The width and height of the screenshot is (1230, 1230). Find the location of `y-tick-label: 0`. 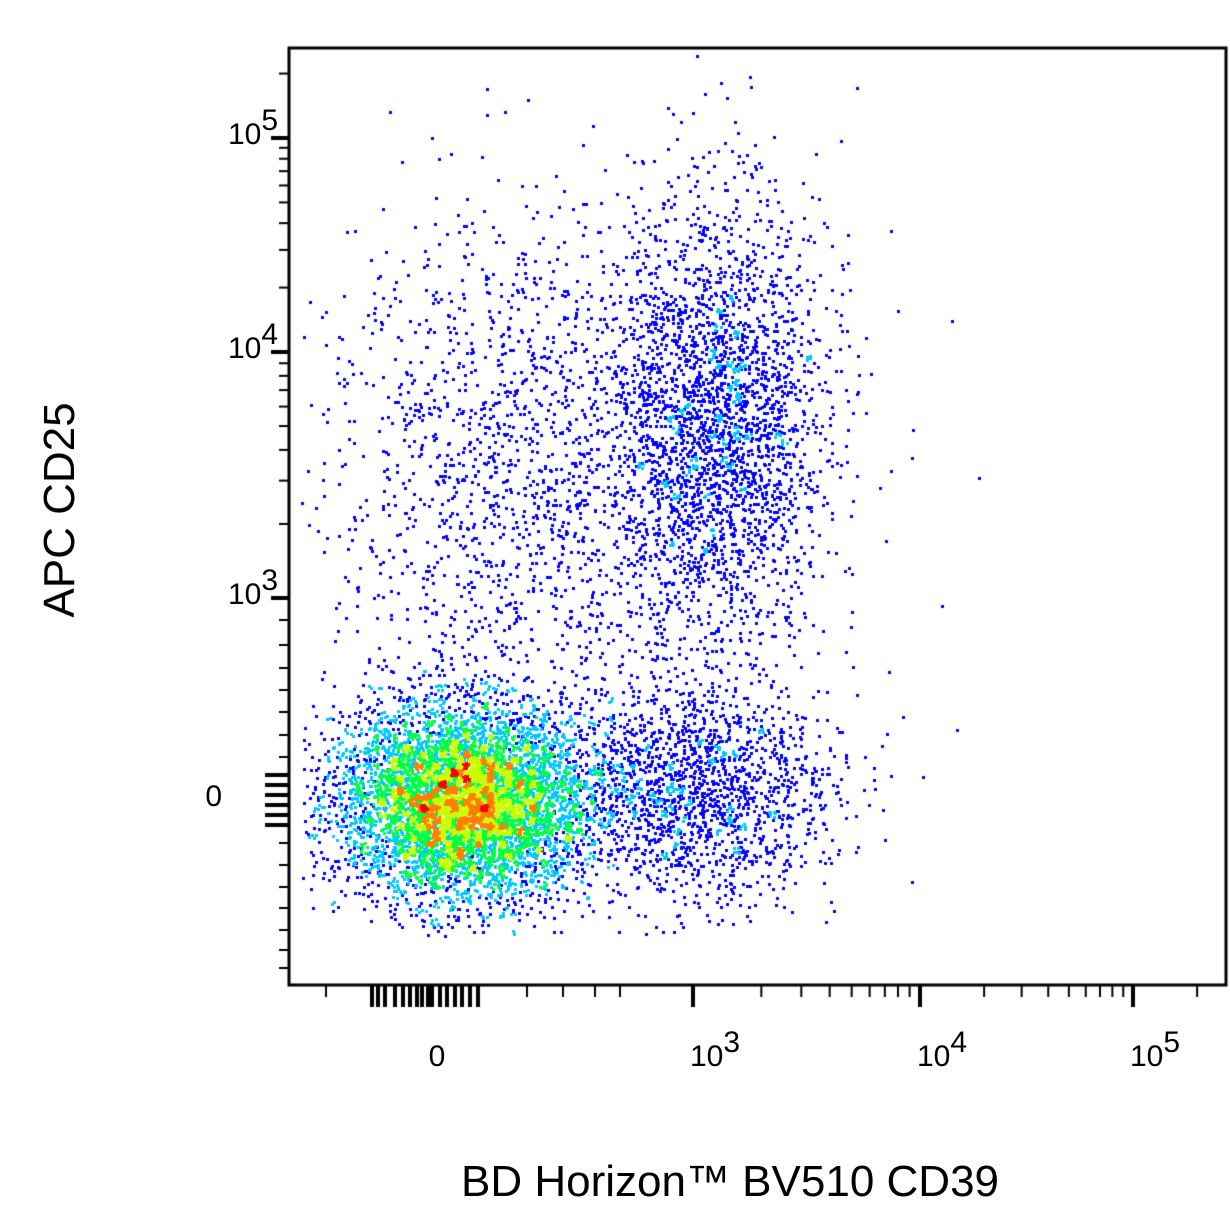

y-tick-label: 0 is located at coordinates (213, 796).